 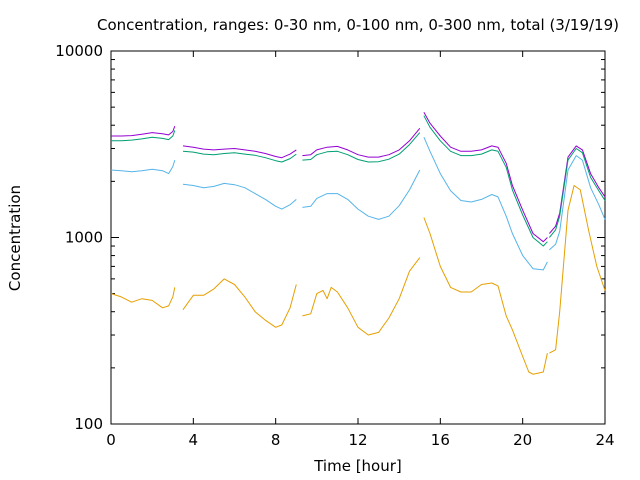 What do you see at coordinates (522, 440) in the screenshot?
I see `x-tick-label: 20` at bounding box center [522, 440].